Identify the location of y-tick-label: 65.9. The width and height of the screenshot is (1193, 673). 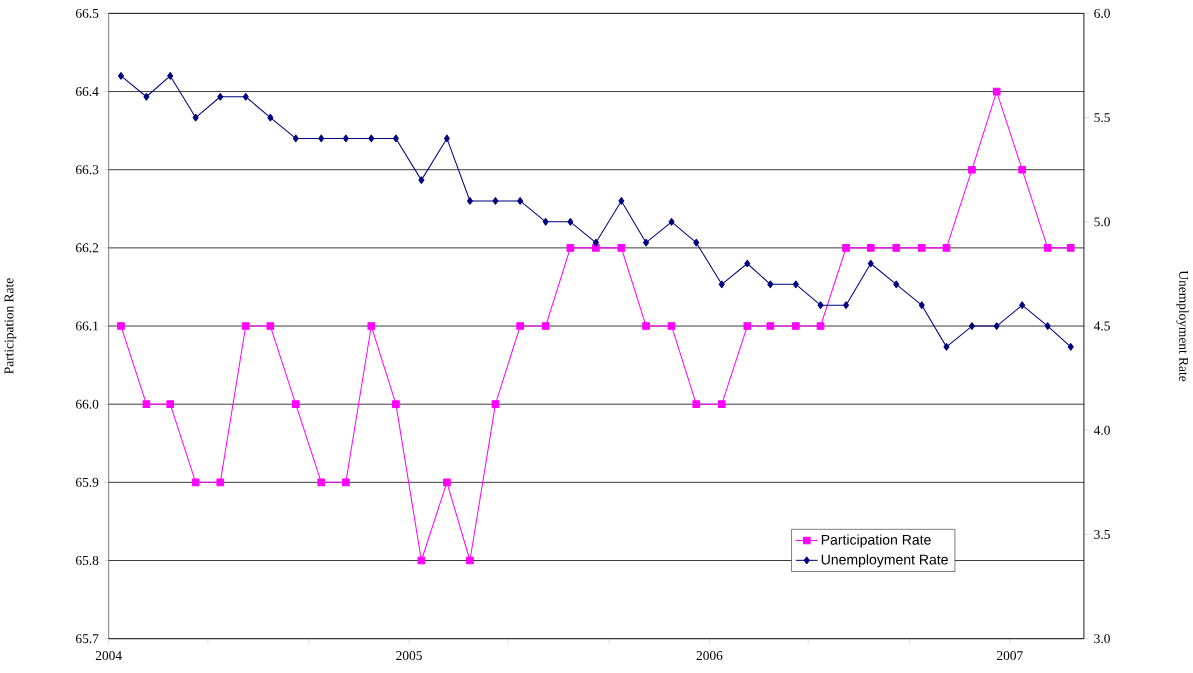
(87, 482).